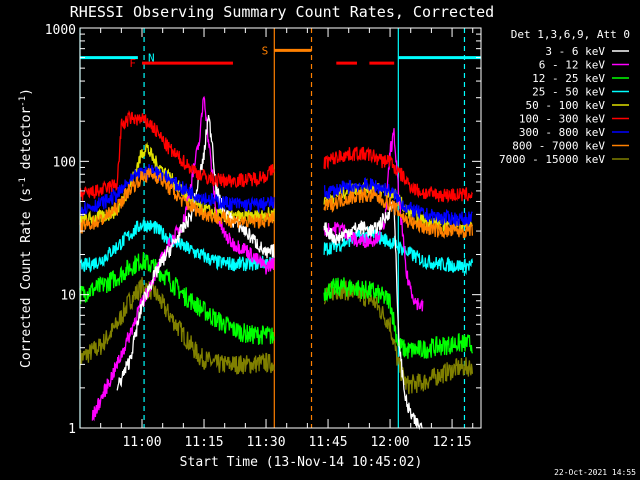 This screenshot has height=480, width=640. I want to click on legend-label-8: 7000 - 15000 keV, so click(552, 159).